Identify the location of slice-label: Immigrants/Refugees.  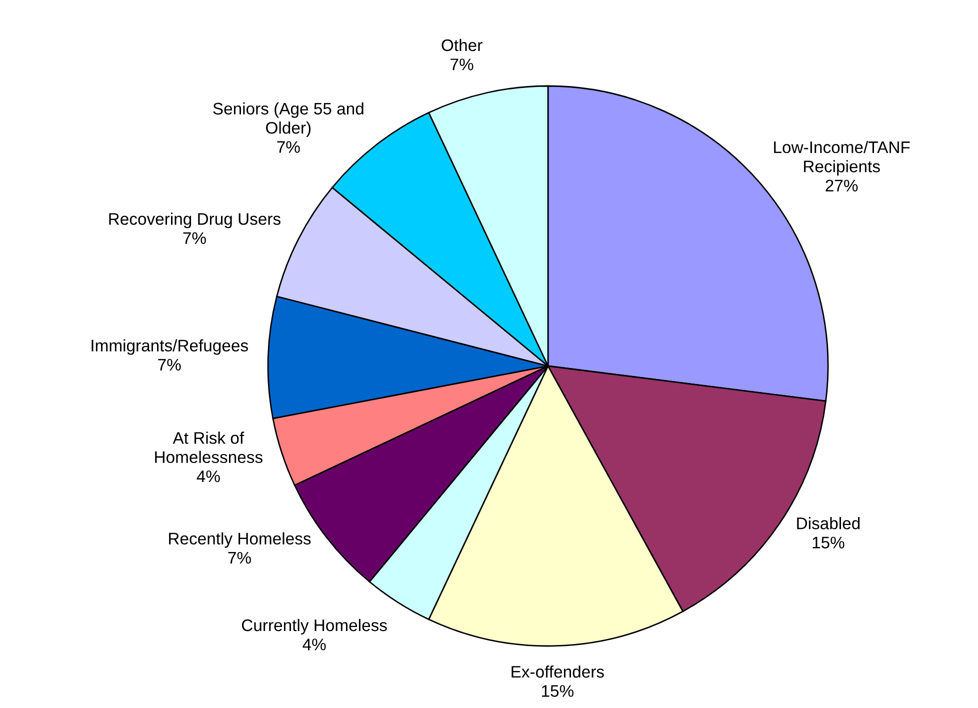
(170, 347).